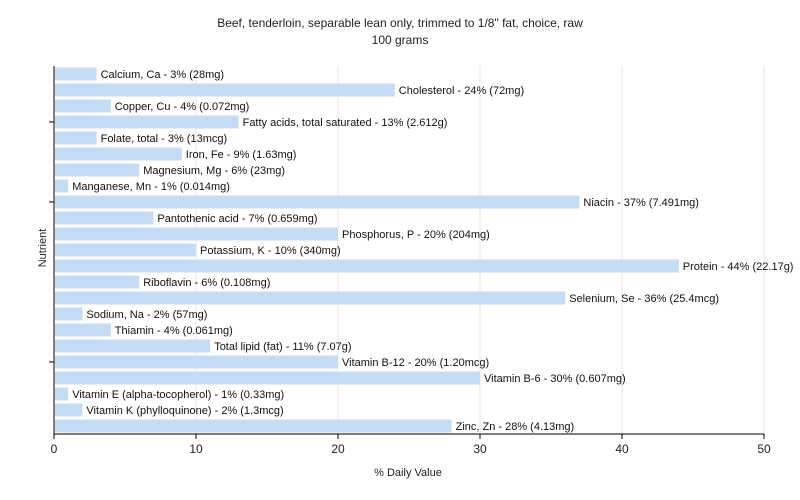 Image resolution: width=800 pixels, height=500 pixels. What do you see at coordinates (146, 315) in the screenshot?
I see `bar-label: Sodium, Na - 2% (57mg)` at bounding box center [146, 315].